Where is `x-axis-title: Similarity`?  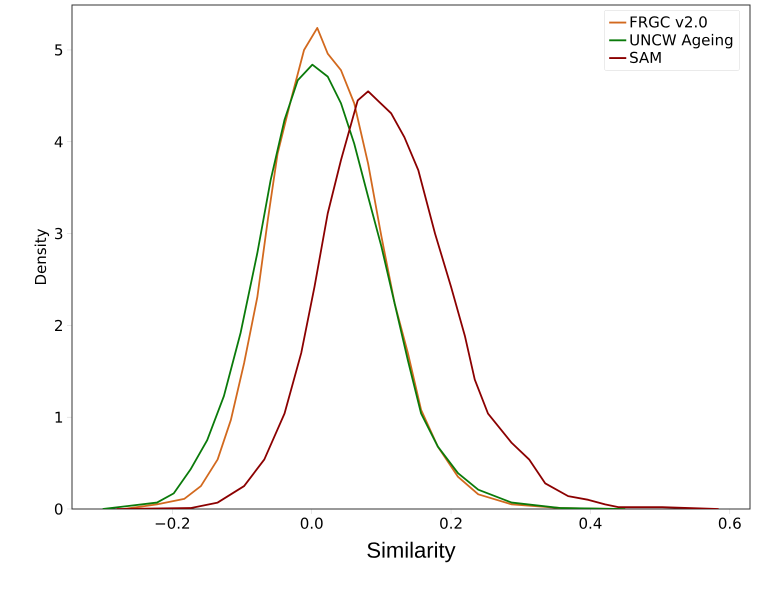 x-axis-title: Similarity is located at coordinates (411, 552).